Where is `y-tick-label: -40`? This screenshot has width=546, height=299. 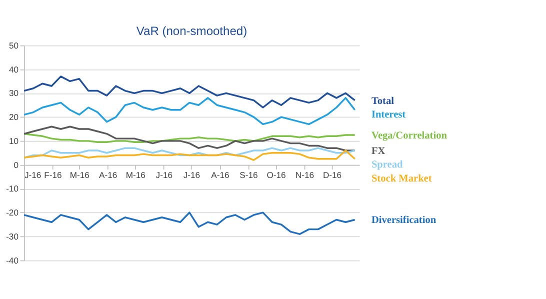 y-tick-label: -40 is located at coordinates (12, 260).